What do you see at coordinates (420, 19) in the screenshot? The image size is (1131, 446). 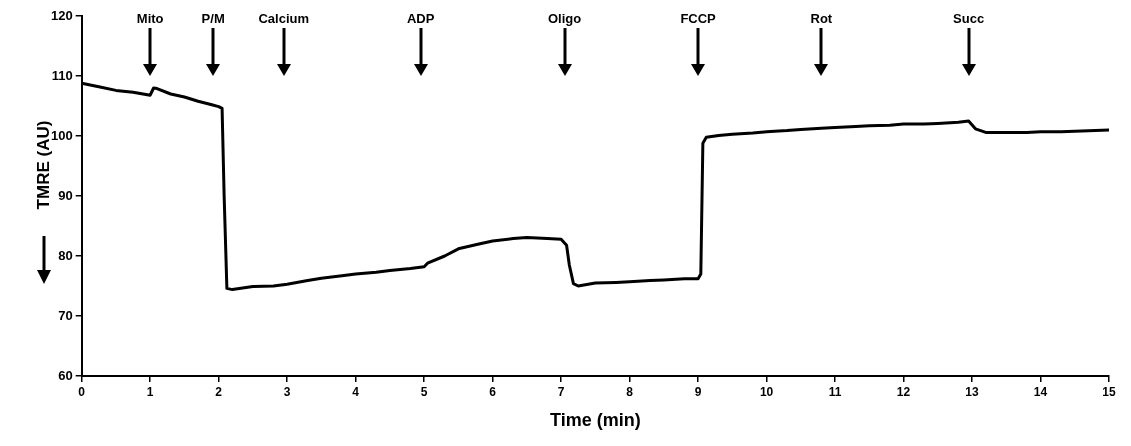 I see `ref-line-label: ADP` at bounding box center [420, 19].